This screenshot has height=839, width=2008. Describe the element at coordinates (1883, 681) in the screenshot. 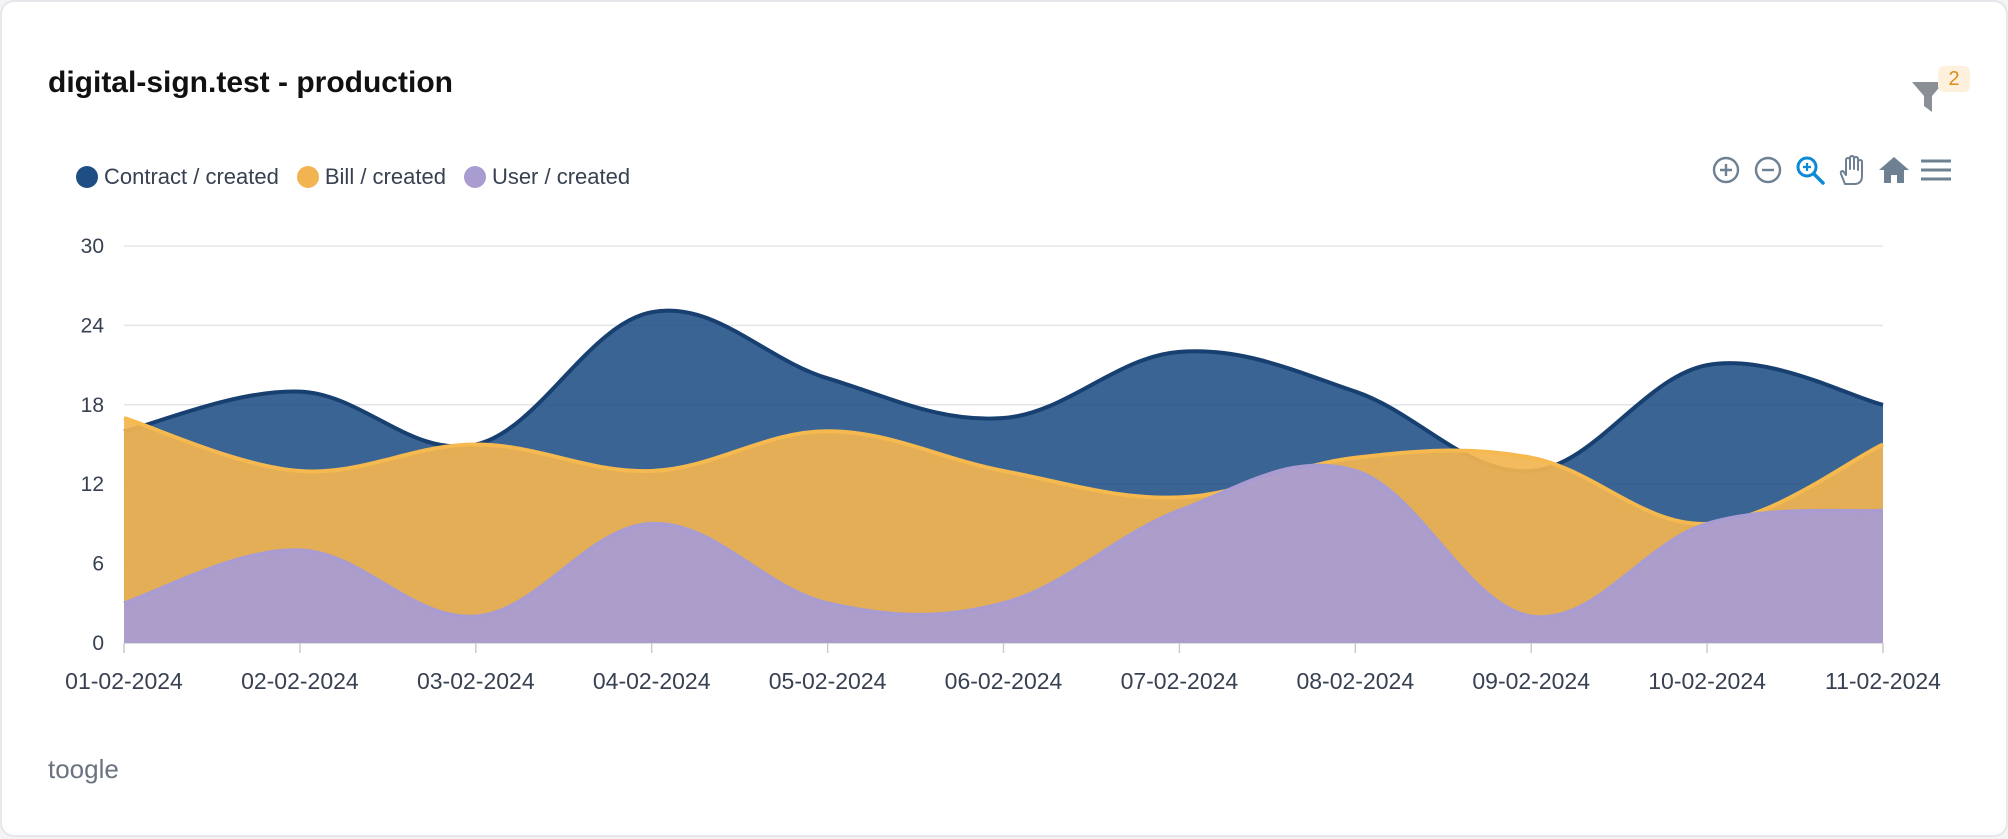

I see `x-tick-label: 11-02-2024` at that location.